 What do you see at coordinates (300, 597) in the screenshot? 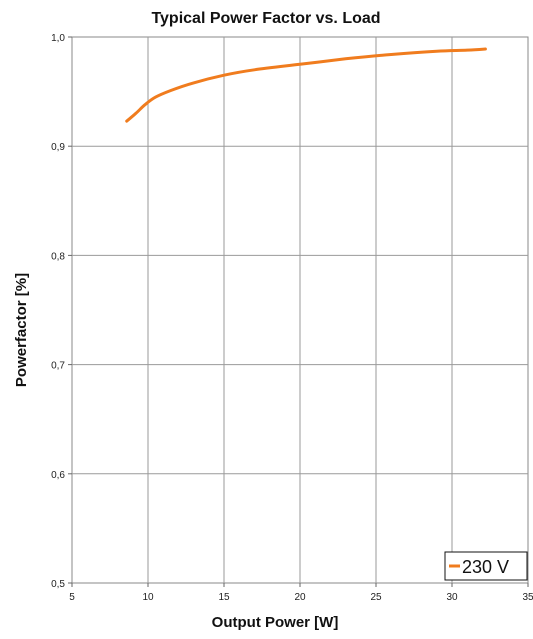
I see `x-tick-label: 20` at bounding box center [300, 597].